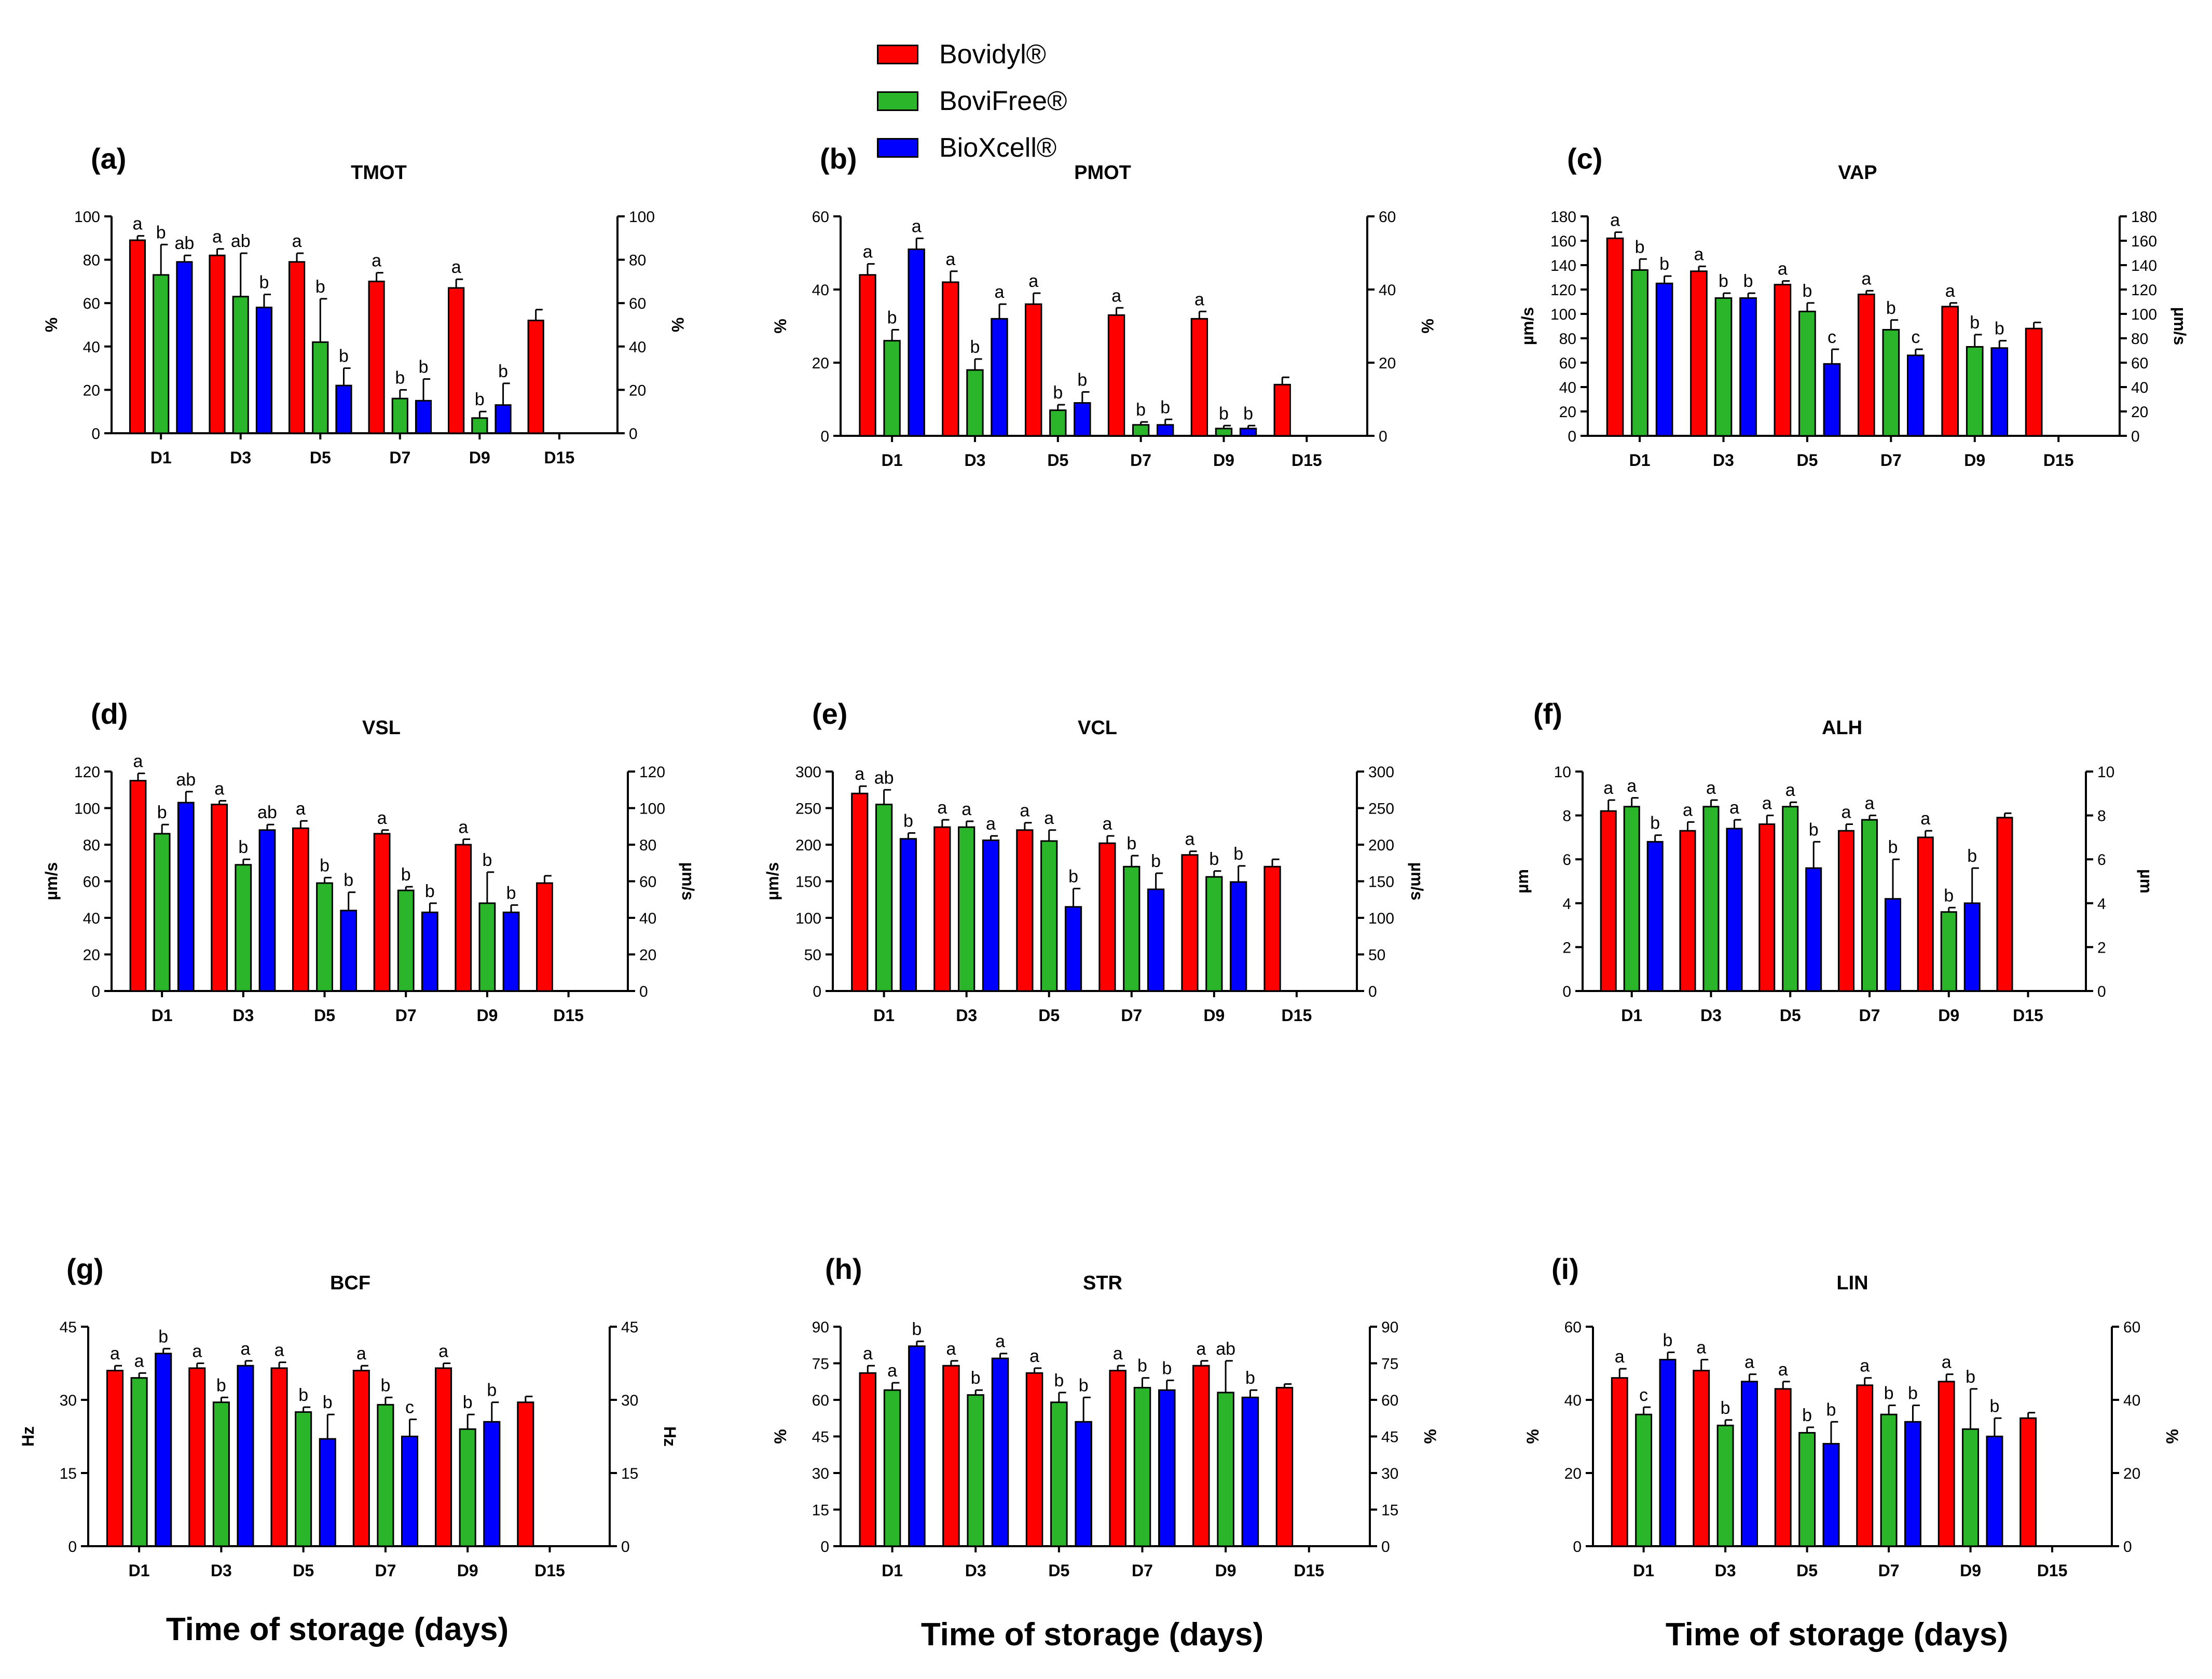 Image resolution: width=2212 pixels, height=1679 pixels. Describe the element at coordinates (492, 1484) in the screenshot. I see `bar-bcf-d9-series3` at that location.